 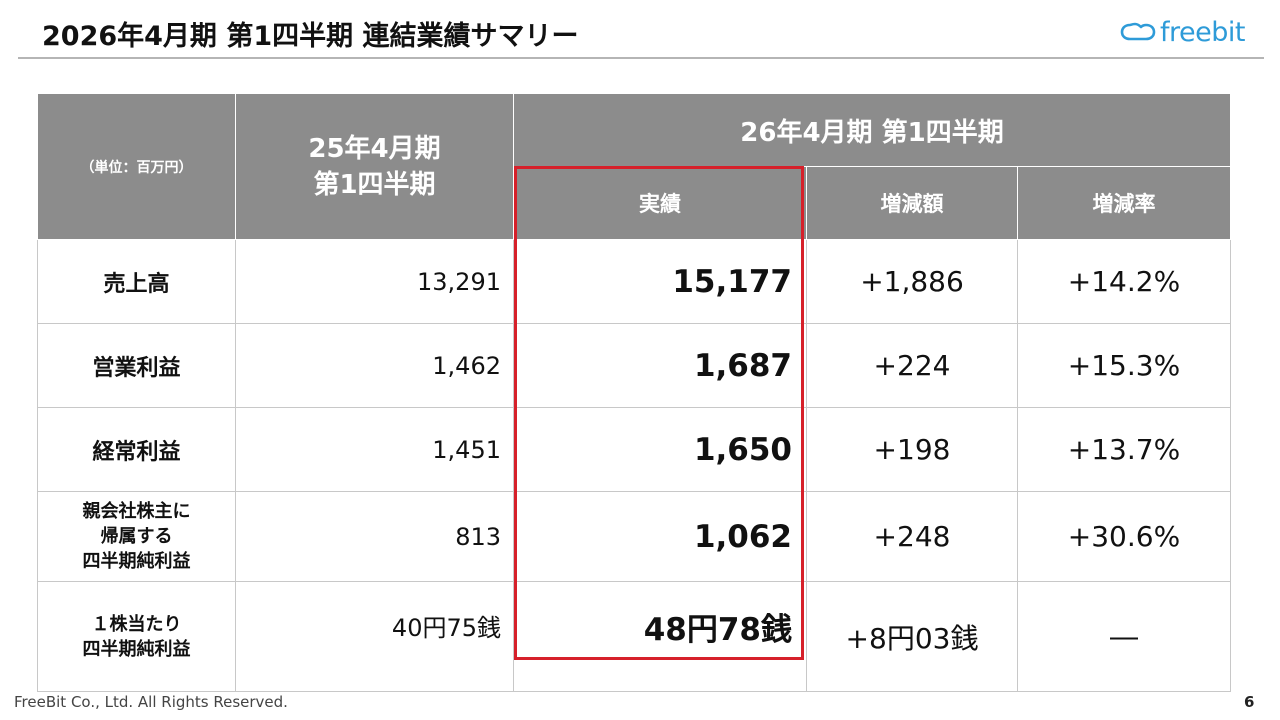 I want to click on prev-value: 813, so click(x=374, y=536).